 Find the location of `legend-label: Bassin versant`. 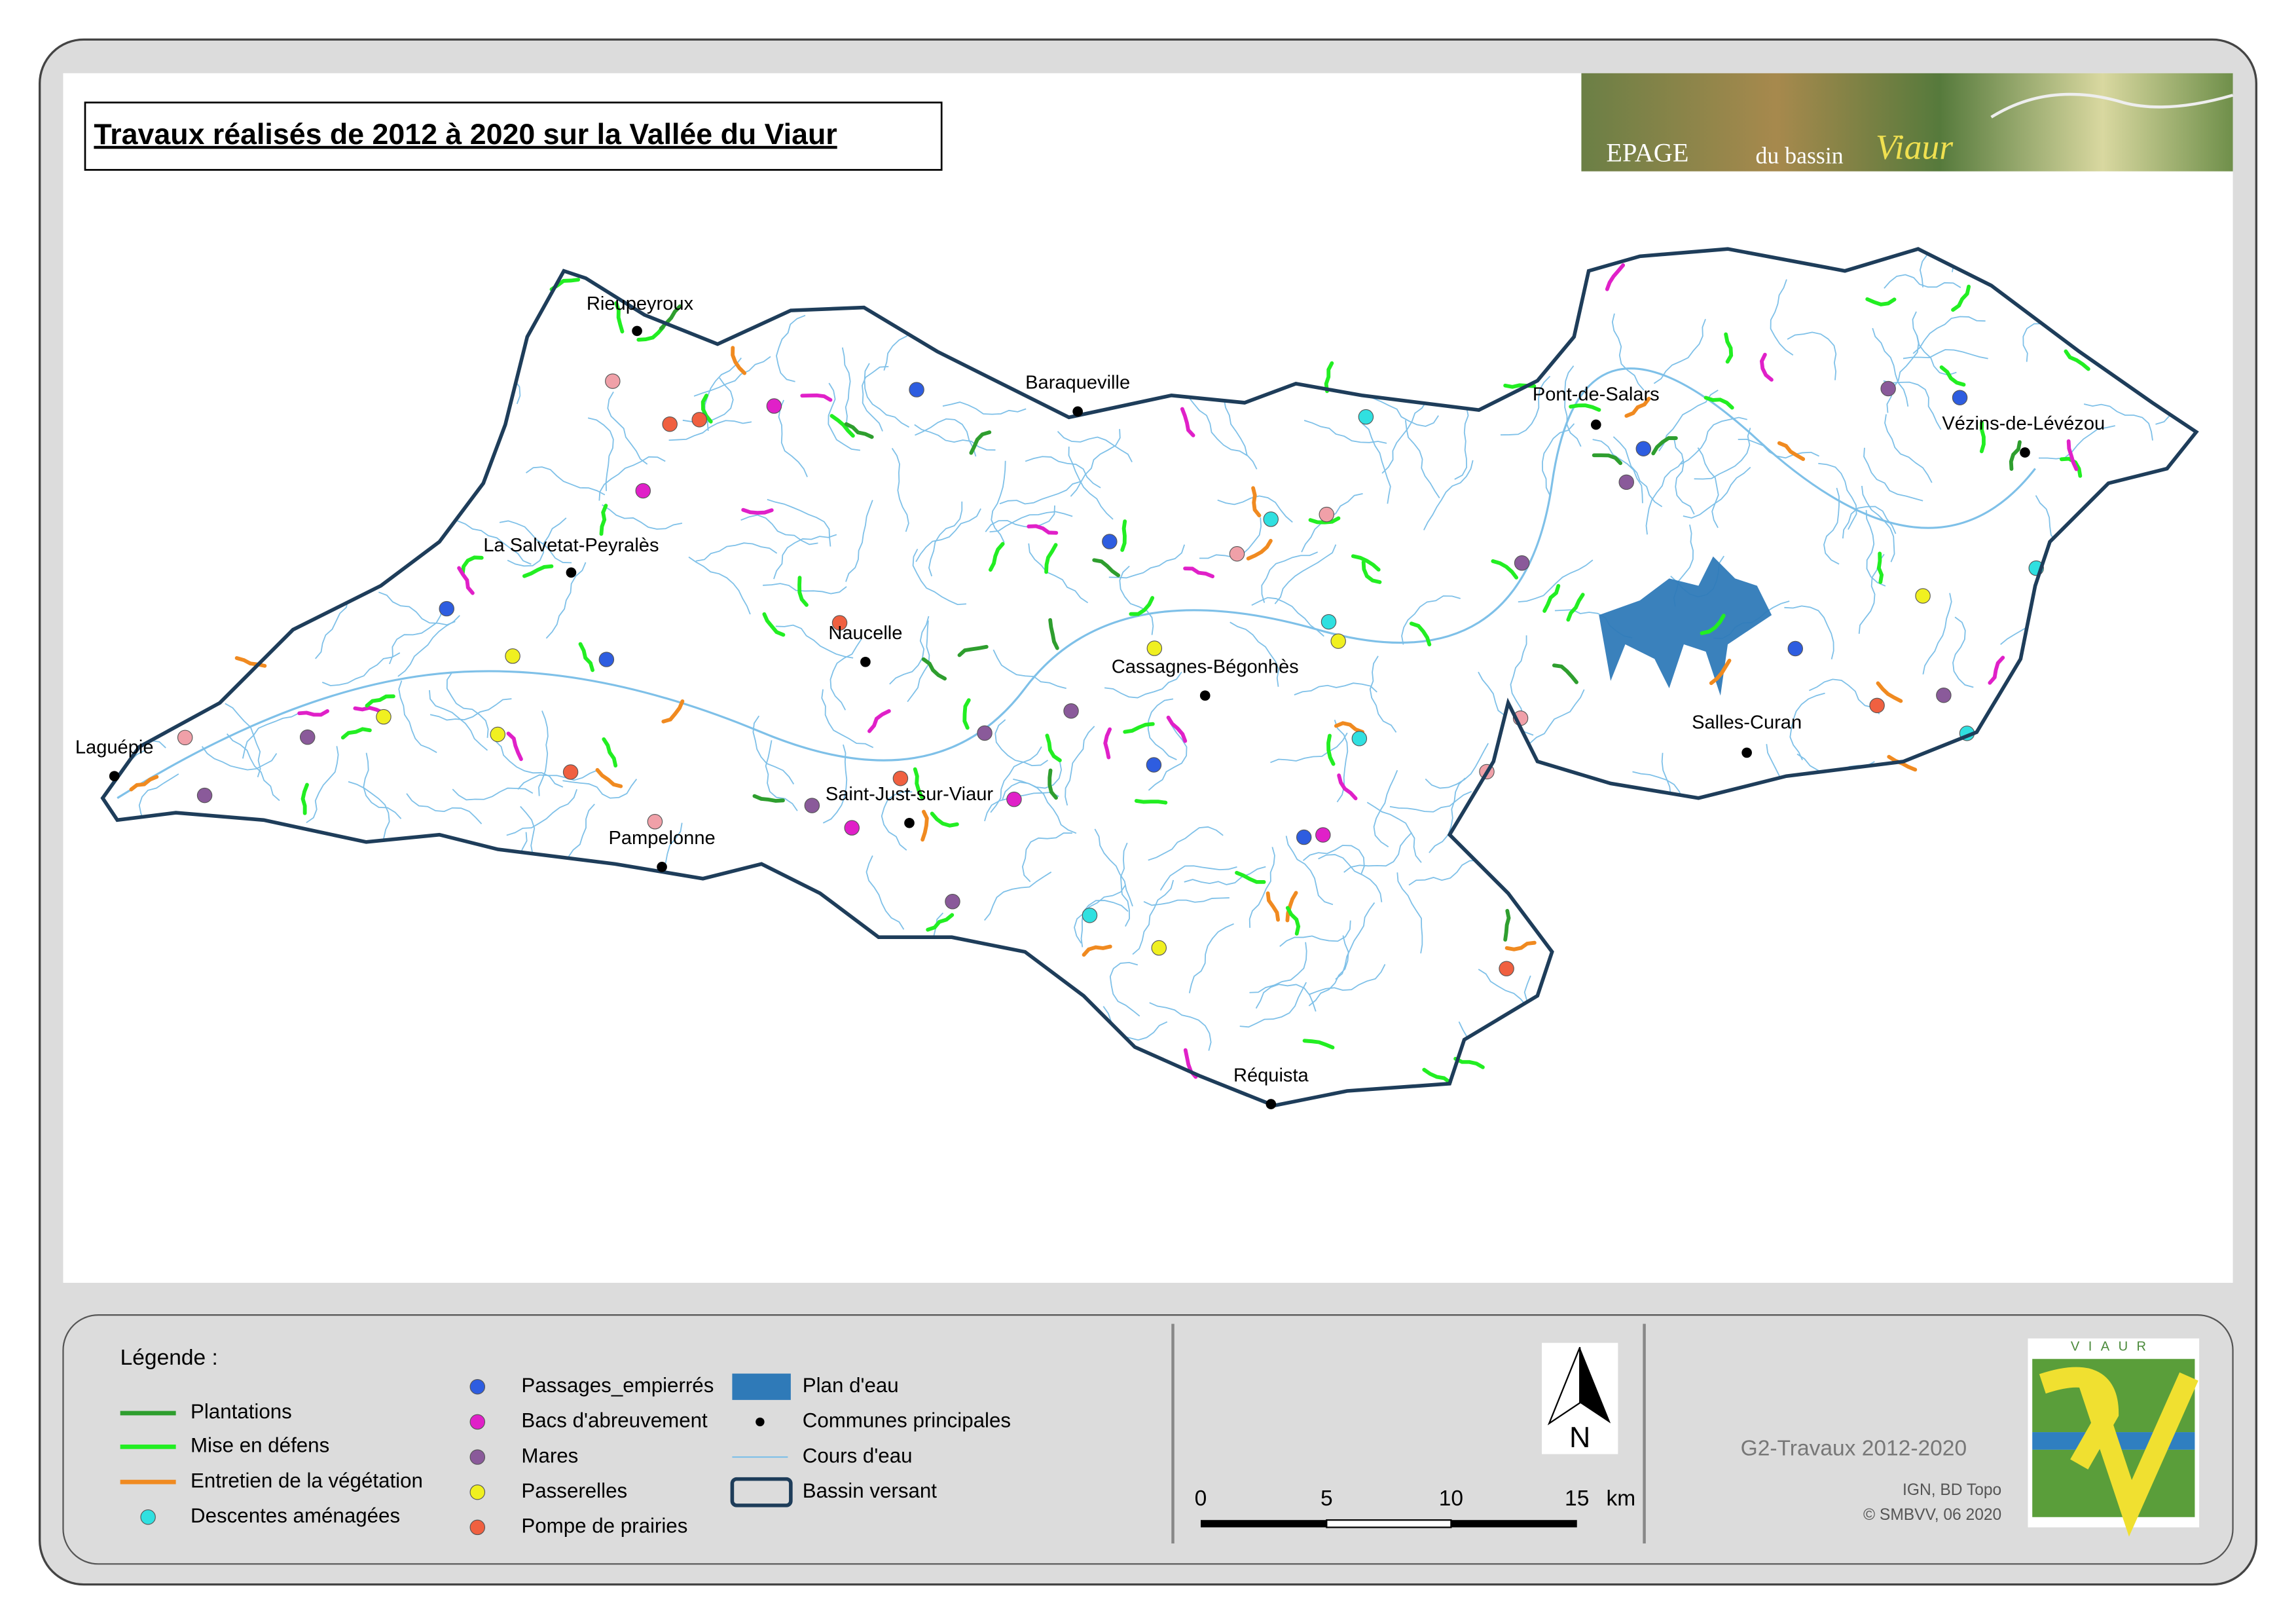

legend-label: Bassin versant is located at coordinates (870, 1490).